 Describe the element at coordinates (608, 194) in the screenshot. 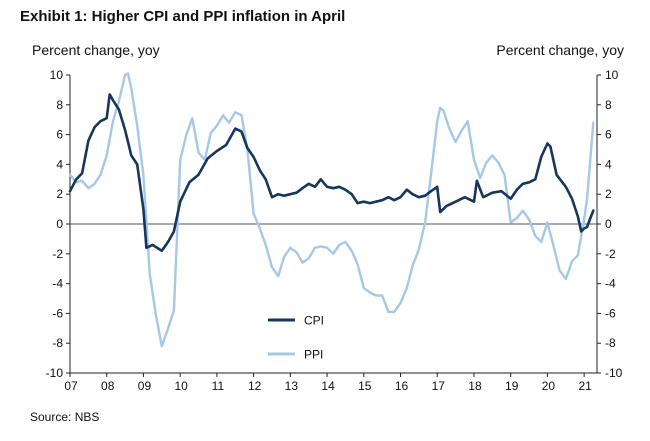

I see `y-tick-label-right: 2` at that location.